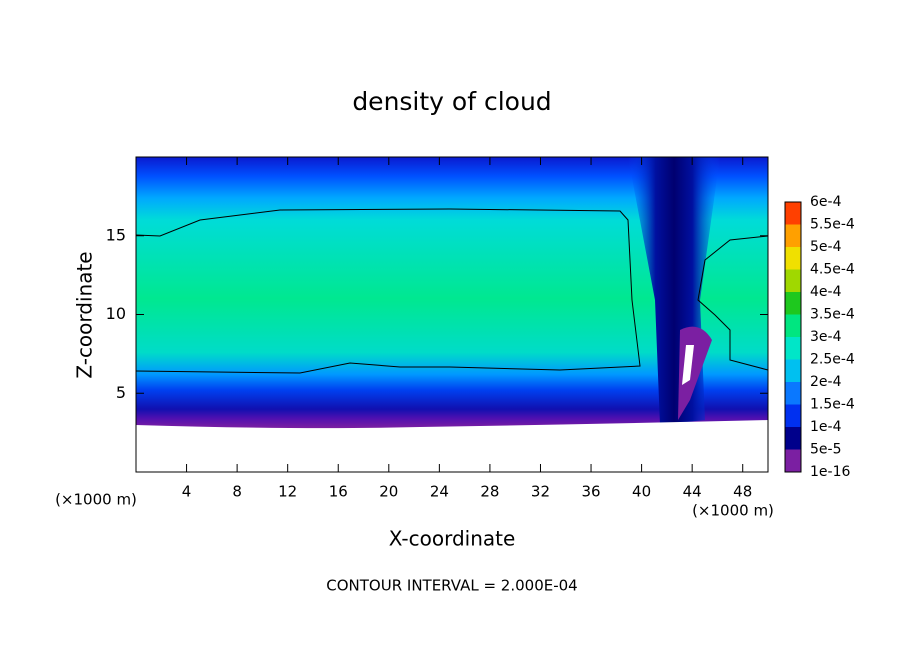 The image size is (904, 654). What do you see at coordinates (832, 315) in the screenshot?
I see `colorbar-label: 3.5e-4` at bounding box center [832, 315].